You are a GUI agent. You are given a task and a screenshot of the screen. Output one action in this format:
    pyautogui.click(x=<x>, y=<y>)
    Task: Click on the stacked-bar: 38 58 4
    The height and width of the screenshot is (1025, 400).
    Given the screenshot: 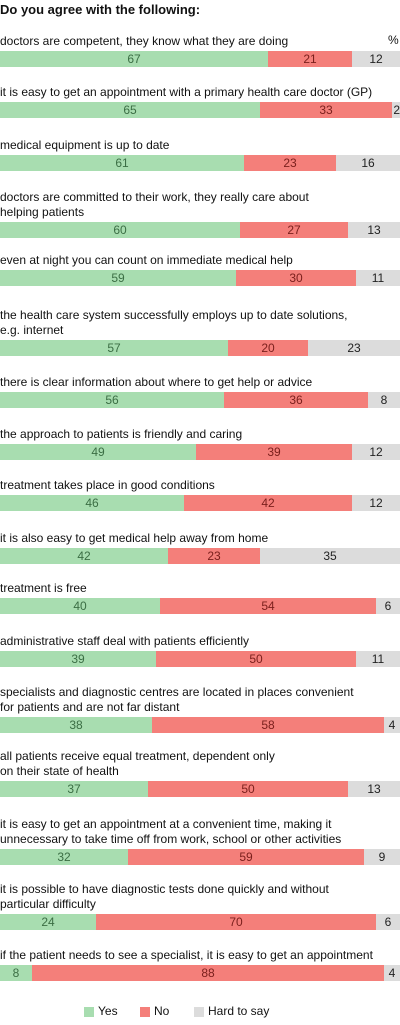 What is the action you would take?
    pyautogui.click(x=200, y=725)
    